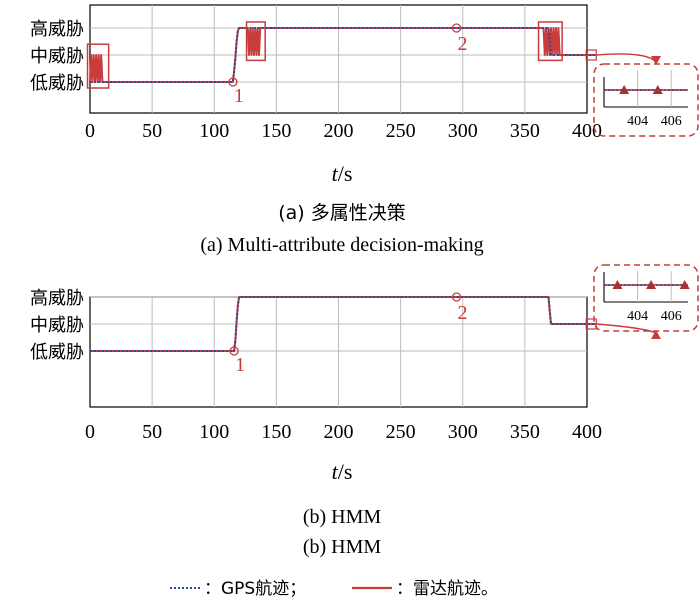  I want to click on panel-b-marker-label-1: 1, so click(240, 365).